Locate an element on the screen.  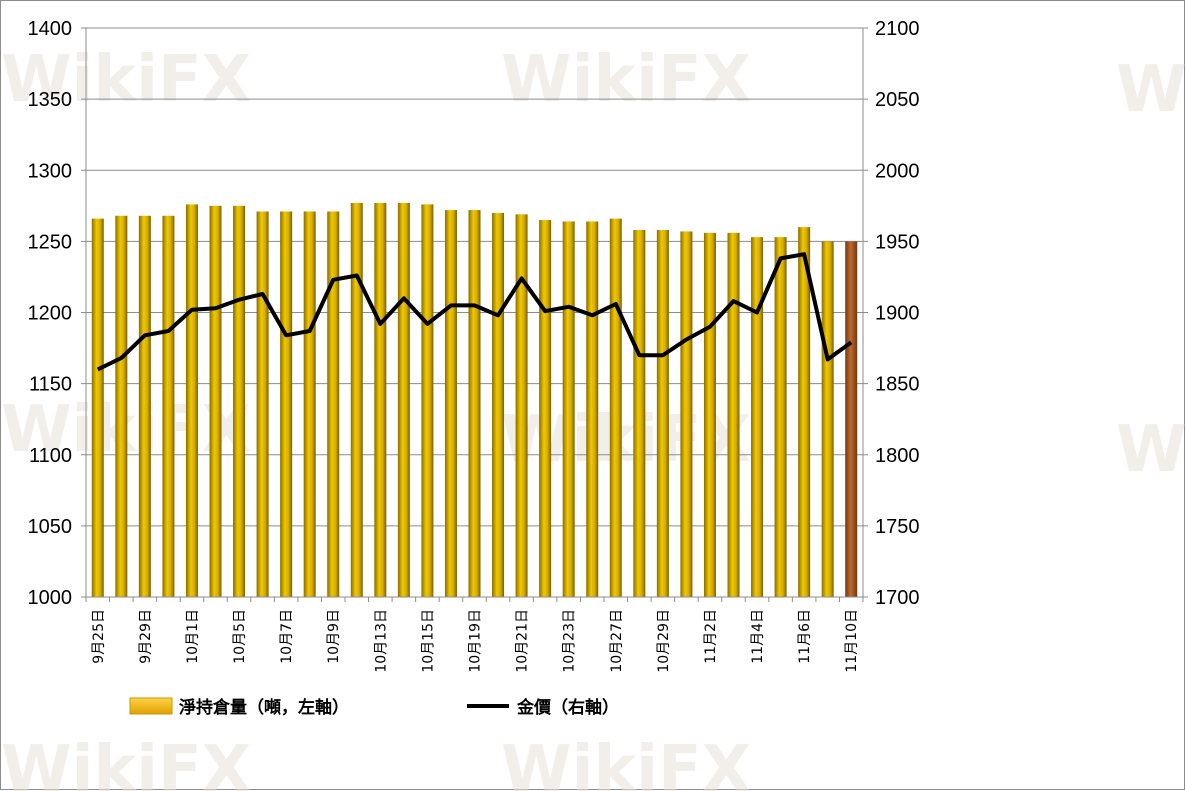
x-tick-label: 11月10日 is located at coordinates (852, 641).